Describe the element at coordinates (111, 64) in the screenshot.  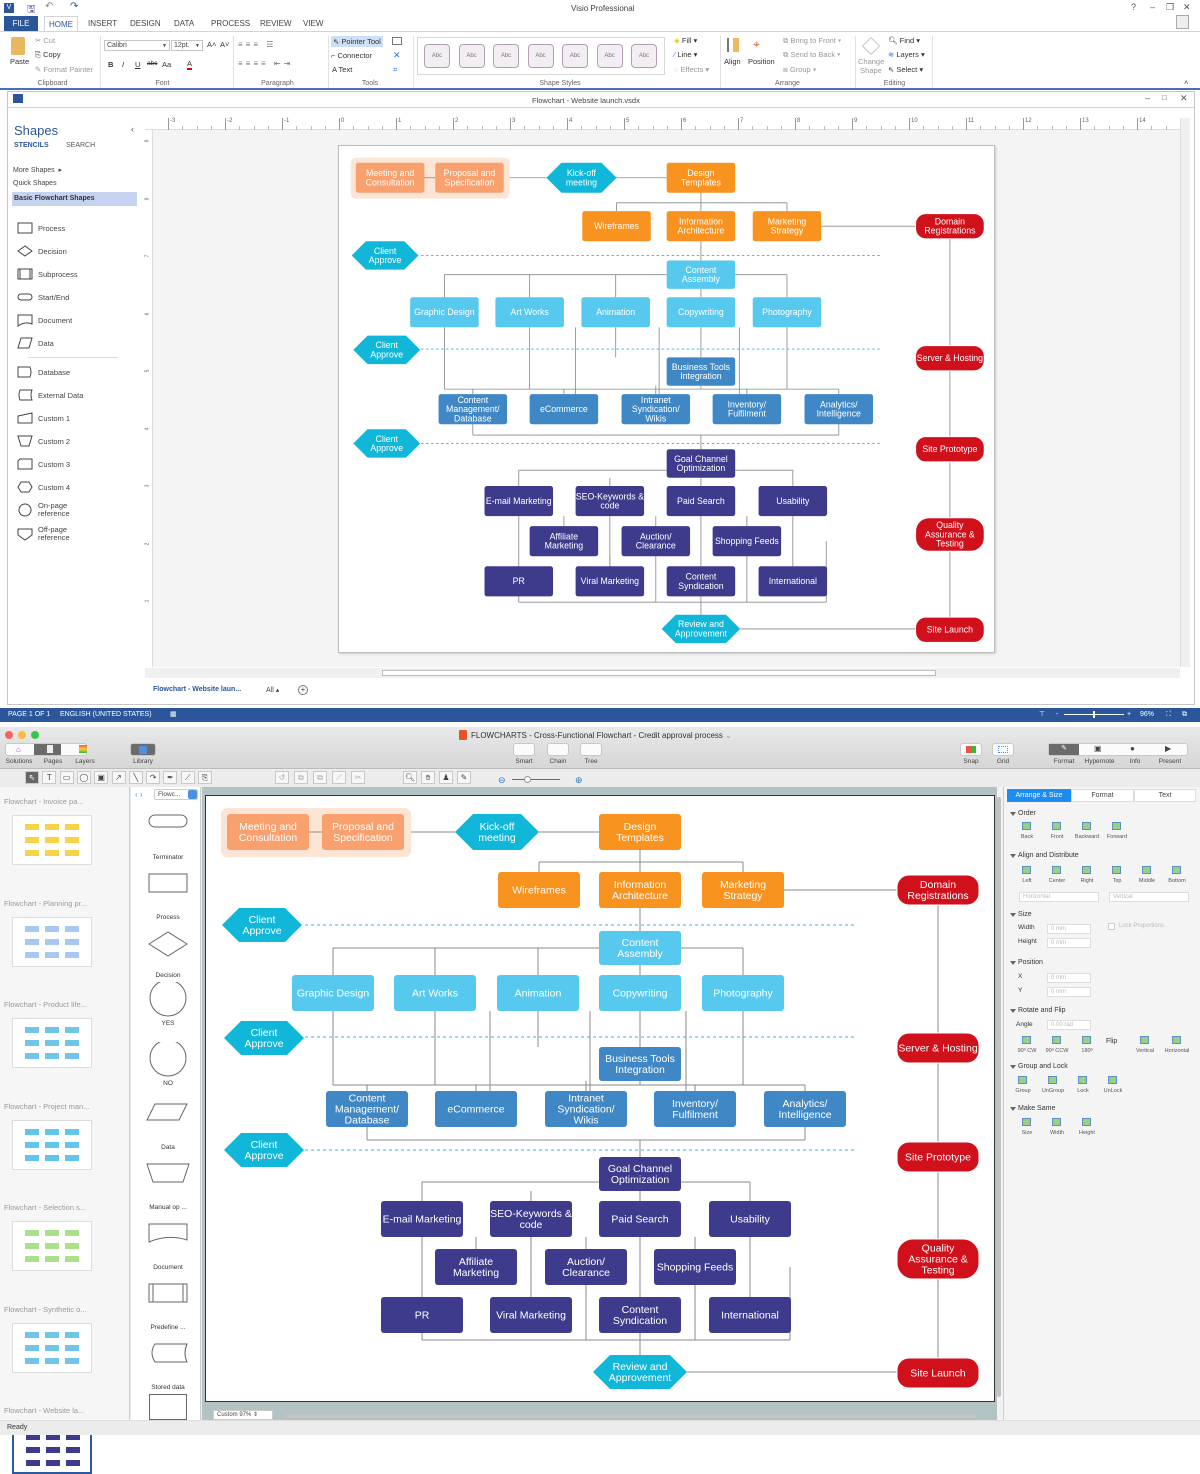
I see `bold-button: B` at that location.